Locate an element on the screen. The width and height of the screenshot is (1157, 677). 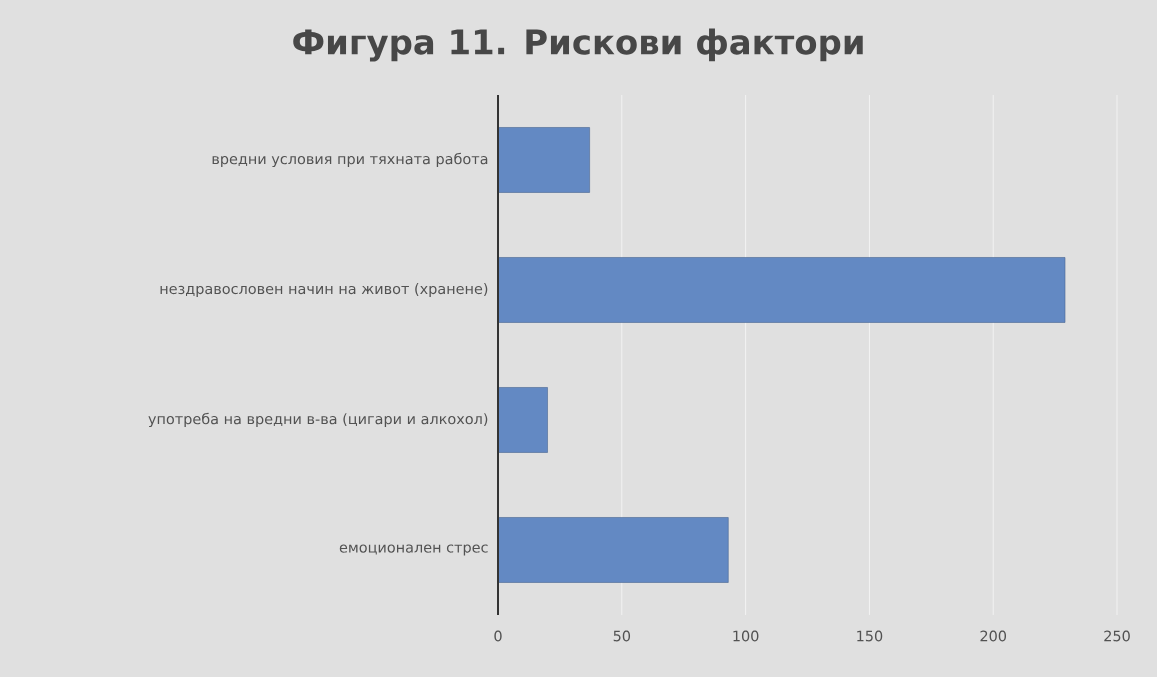
x-tick-label: 0 is located at coordinates (498, 636).